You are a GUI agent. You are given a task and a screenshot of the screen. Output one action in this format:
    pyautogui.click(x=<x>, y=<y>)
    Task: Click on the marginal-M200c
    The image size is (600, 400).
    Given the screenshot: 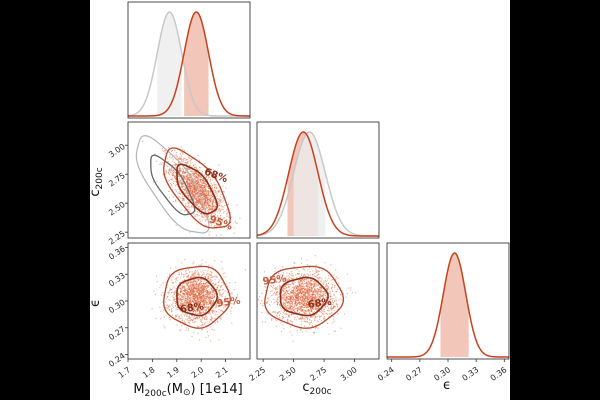 What is the action you would take?
    pyautogui.click(x=189, y=64)
    